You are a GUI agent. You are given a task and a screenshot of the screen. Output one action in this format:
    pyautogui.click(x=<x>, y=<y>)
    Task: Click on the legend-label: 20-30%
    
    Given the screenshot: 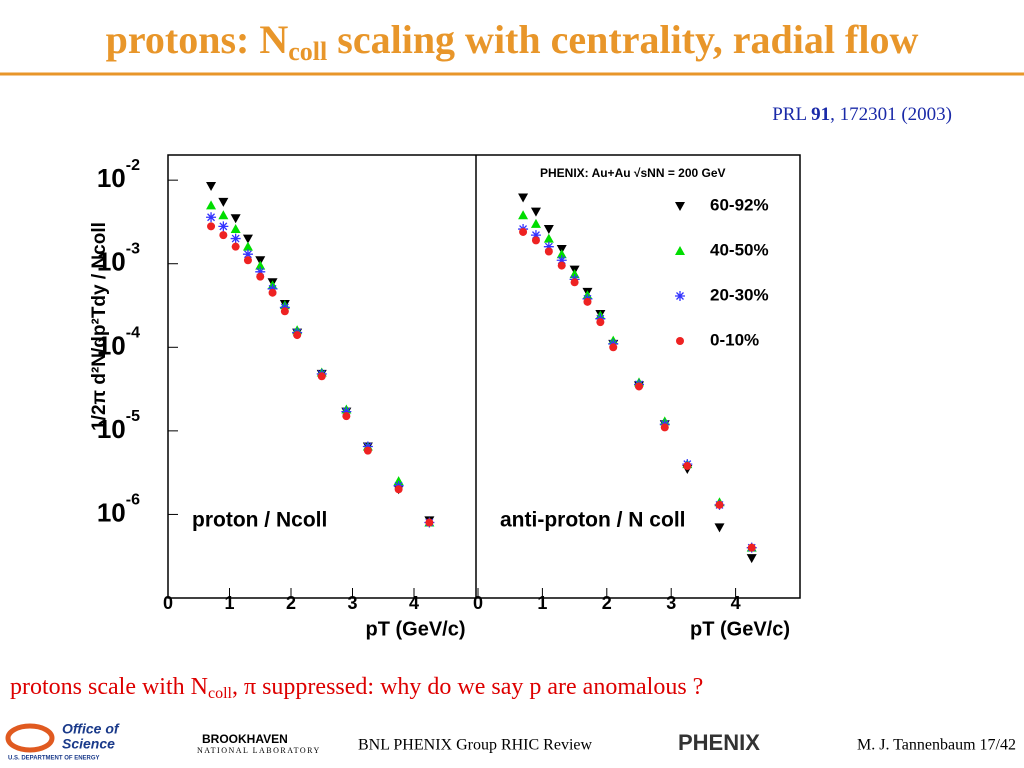 What is the action you would take?
    pyautogui.click(x=739, y=294)
    